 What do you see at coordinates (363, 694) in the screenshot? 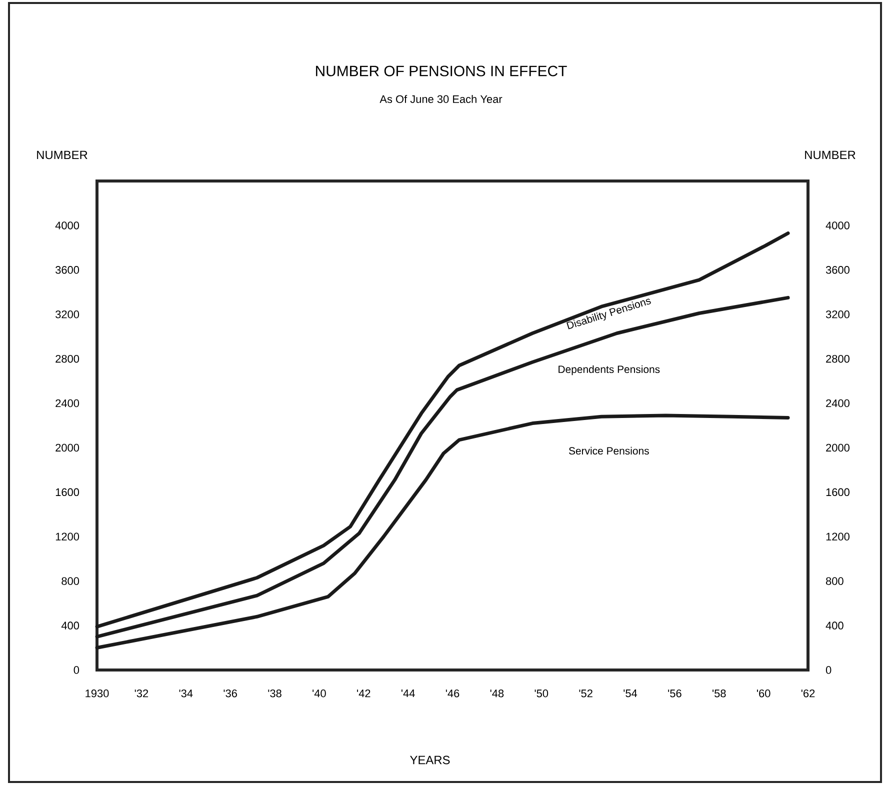
I see `x-tick-label: '42` at bounding box center [363, 694].